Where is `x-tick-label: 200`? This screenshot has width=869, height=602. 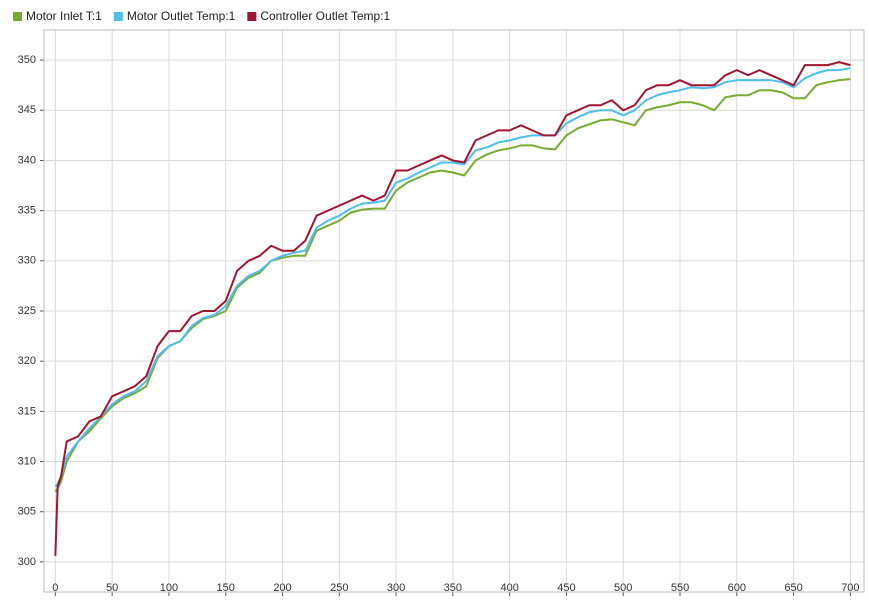
x-tick-label: 200 is located at coordinates (282, 588).